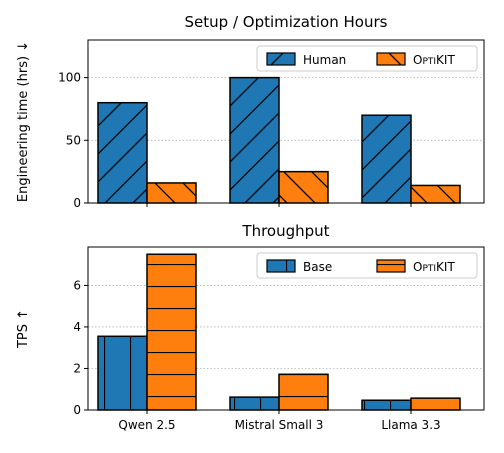 The height and width of the screenshot is (453, 504). Describe the element at coordinates (77, 285) in the screenshot. I see `y-tick-label-6: 6` at that location.